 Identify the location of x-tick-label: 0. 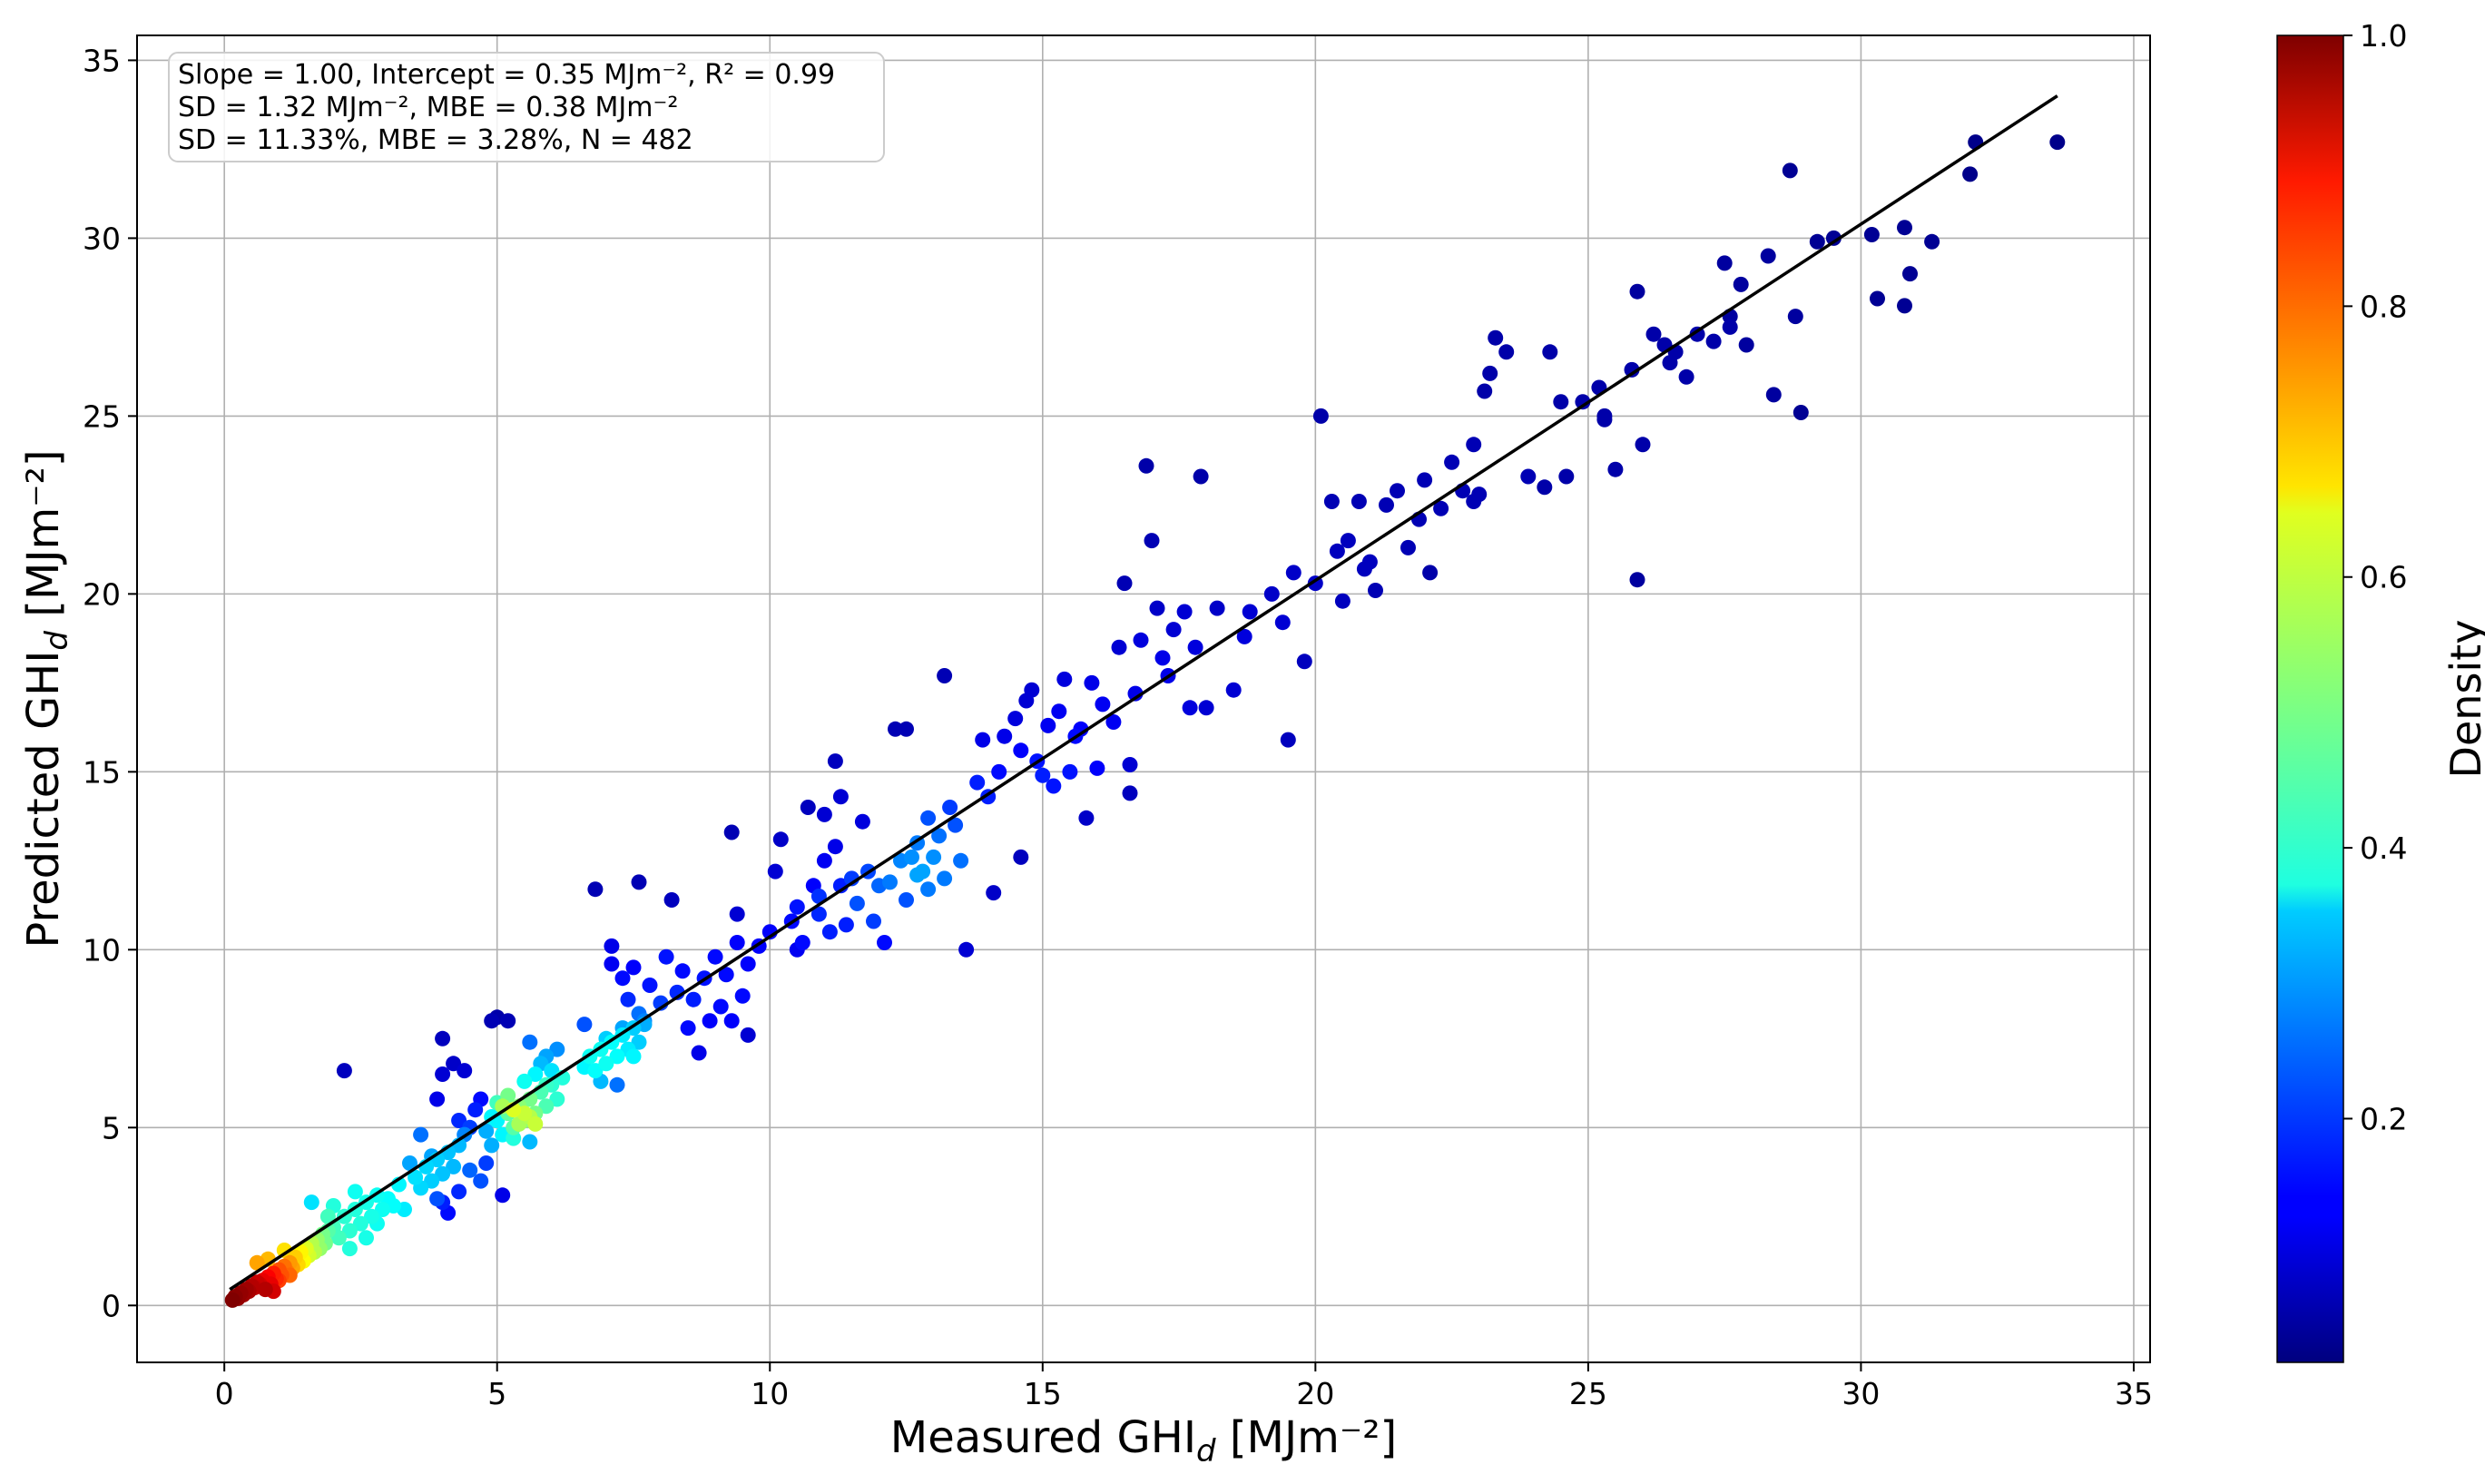
(224, 1393).